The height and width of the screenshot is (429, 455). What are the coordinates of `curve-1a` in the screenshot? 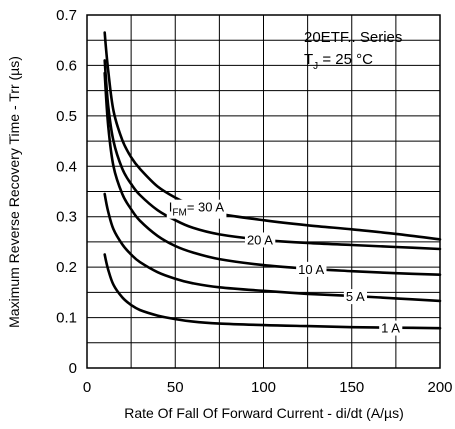 It's located at (272, 291).